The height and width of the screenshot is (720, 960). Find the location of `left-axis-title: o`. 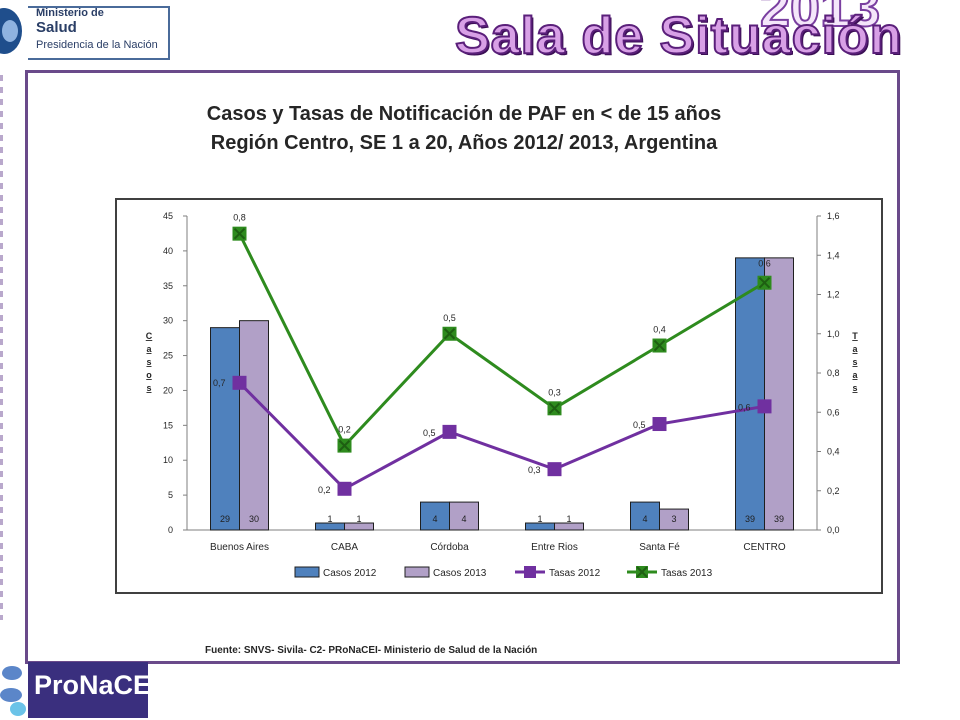

left-axis-title: o is located at coordinates (149, 375).